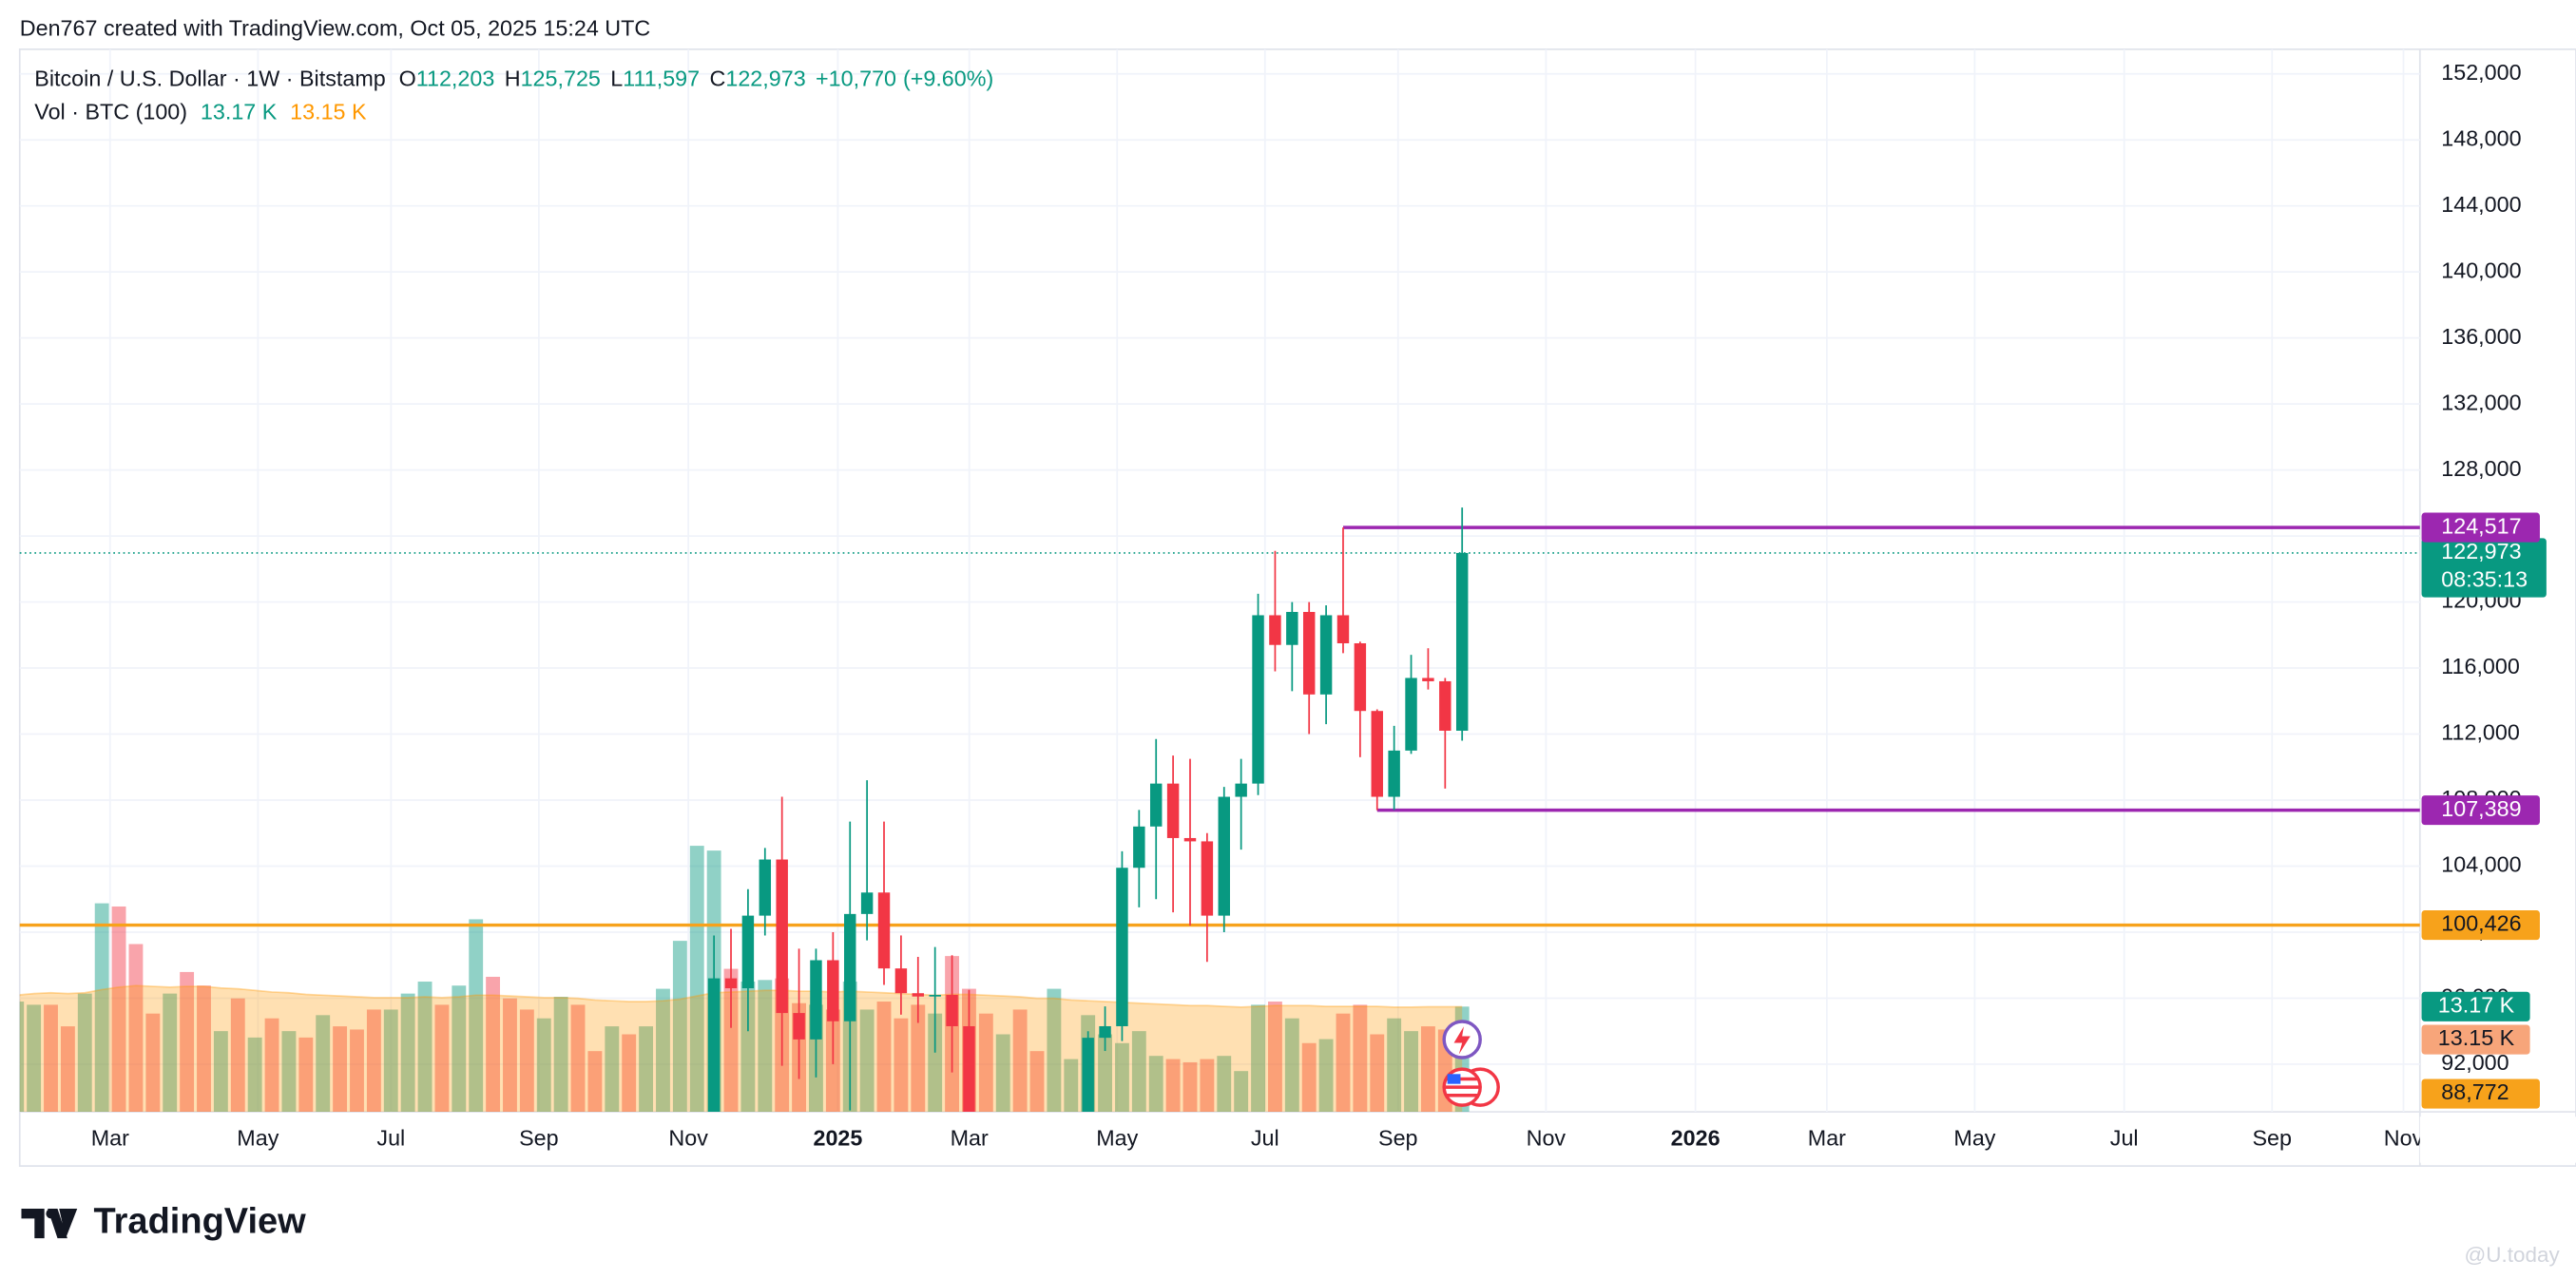  What do you see at coordinates (201, 111) in the screenshot?
I see `volume-legend: Vol · BTC (100) 13.17 K 13.15 K` at bounding box center [201, 111].